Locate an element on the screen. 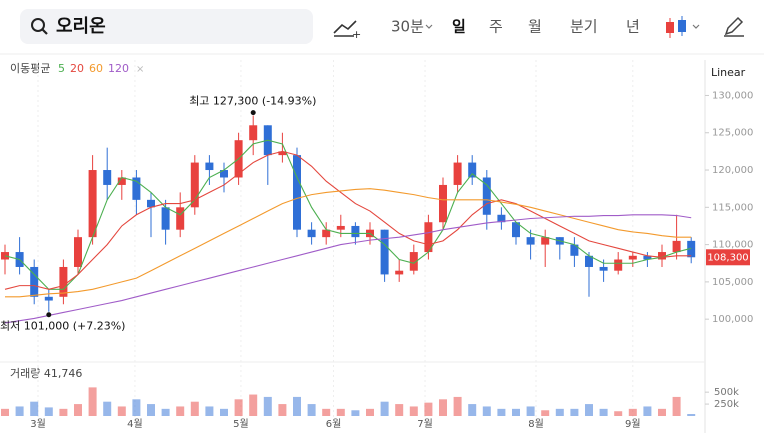  y-tick-label: 120,000 is located at coordinates (732, 170).